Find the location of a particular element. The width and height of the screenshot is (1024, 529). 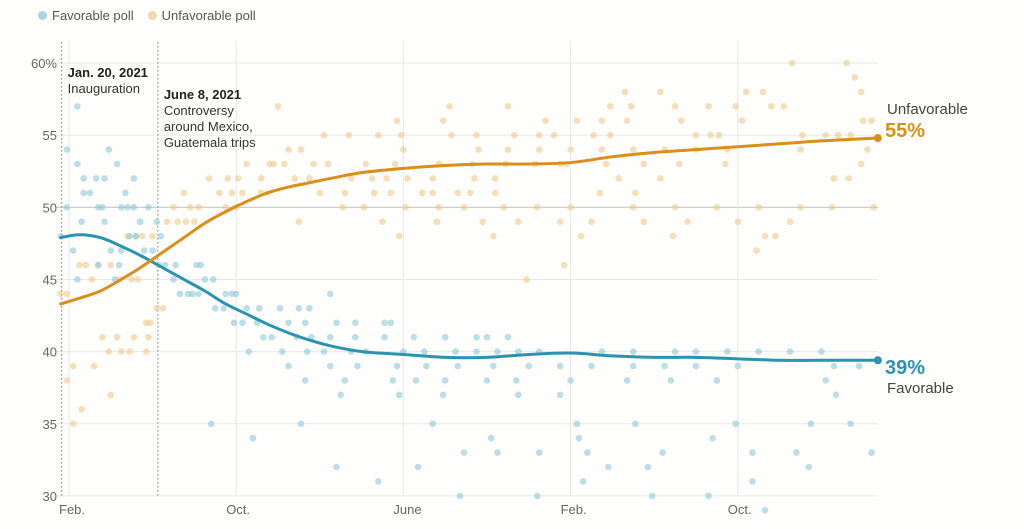

legend-unfavorable-dot is located at coordinates (152, 15).